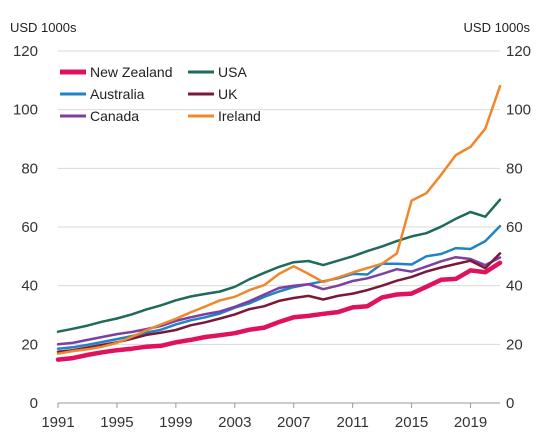 The image size is (543, 448). What do you see at coordinates (29, 168) in the screenshot?
I see `y-tick-label-left: 80` at bounding box center [29, 168].